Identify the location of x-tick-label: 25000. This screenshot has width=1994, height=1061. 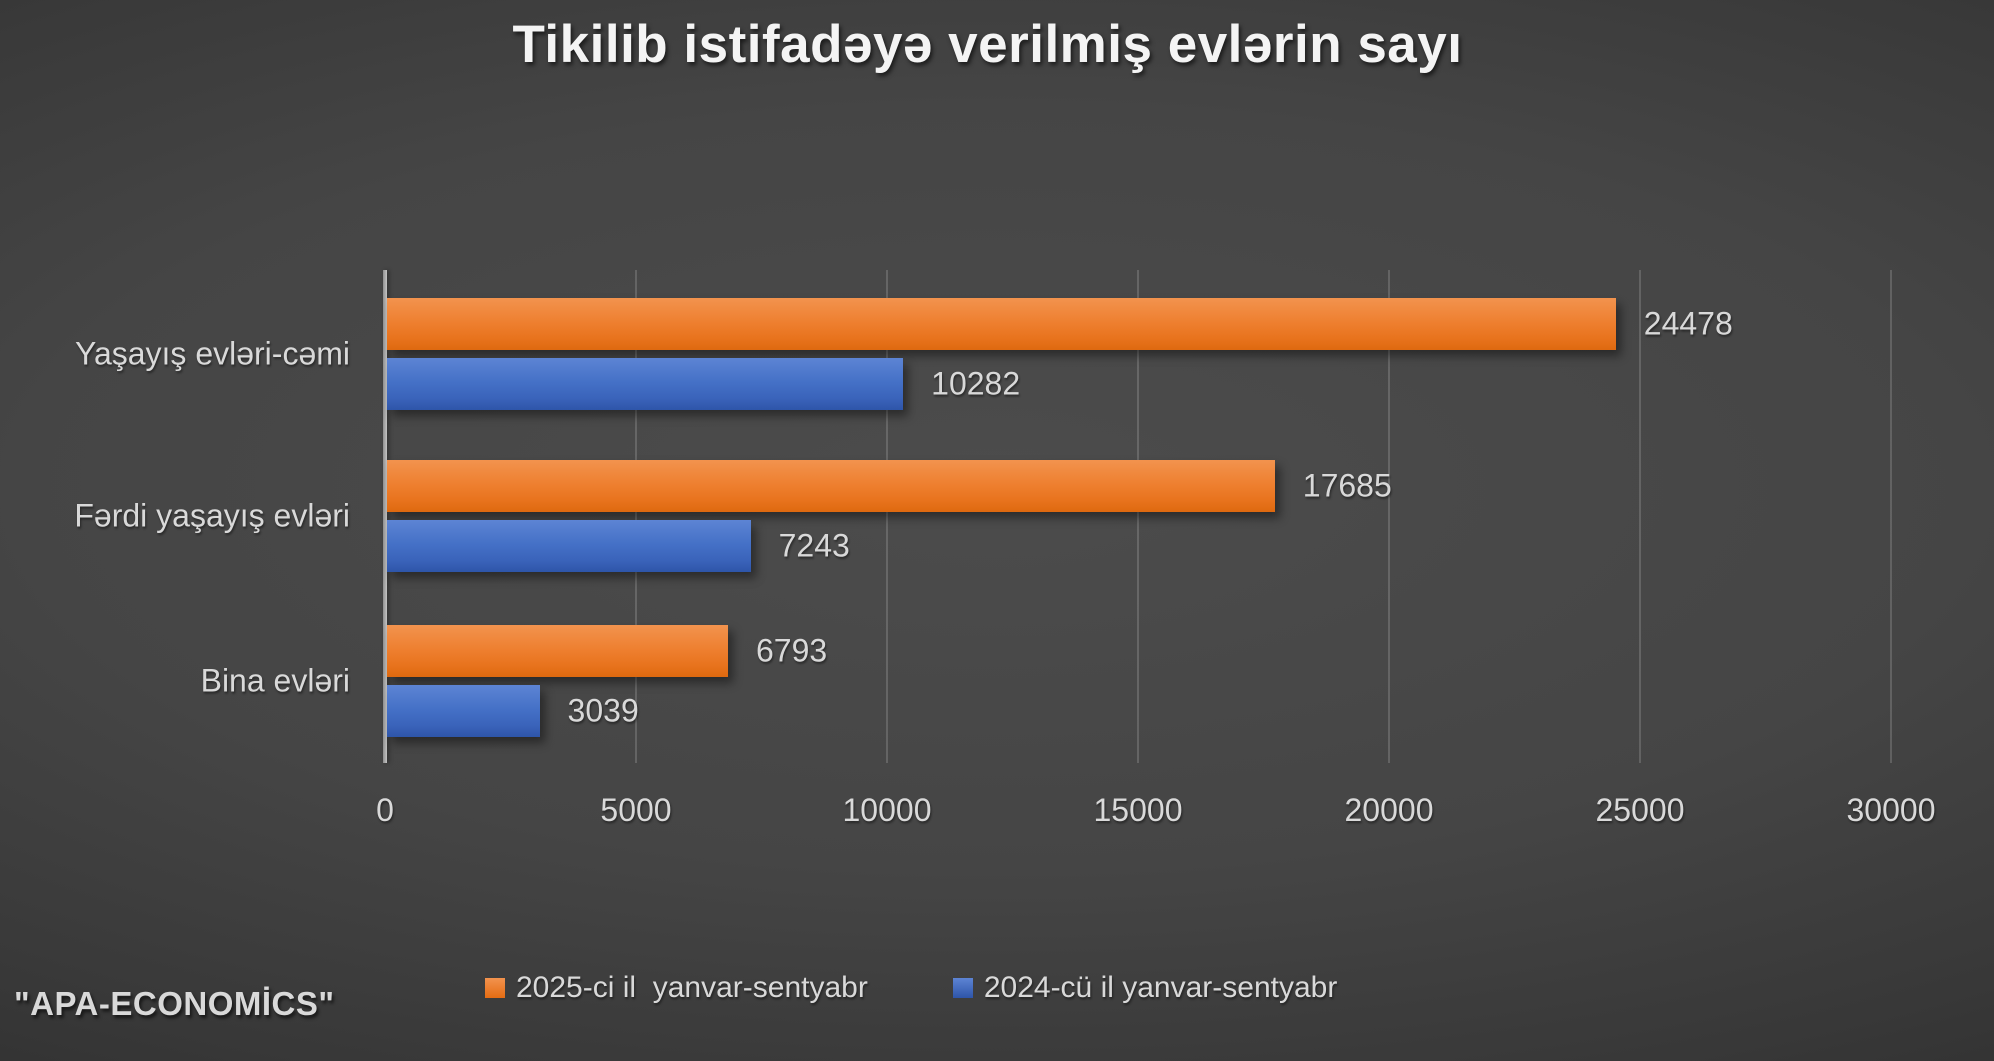
(1640, 810).